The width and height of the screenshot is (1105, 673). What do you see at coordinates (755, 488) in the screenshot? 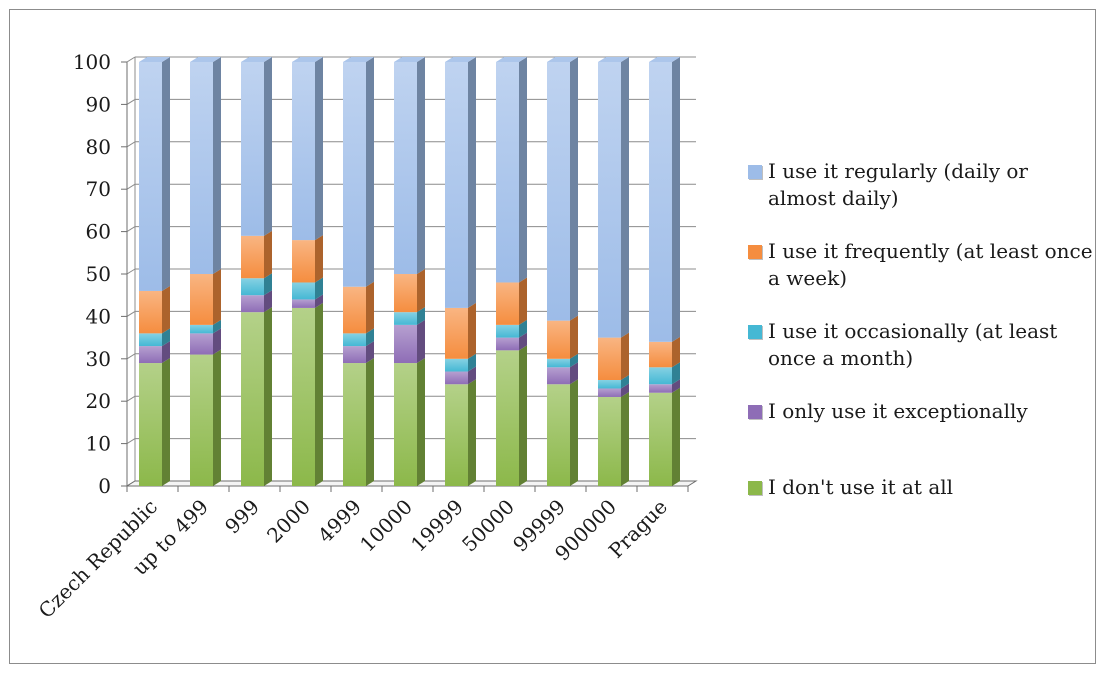
I see `legend-swatch-not-at-all` at bounding box center [755, 488].